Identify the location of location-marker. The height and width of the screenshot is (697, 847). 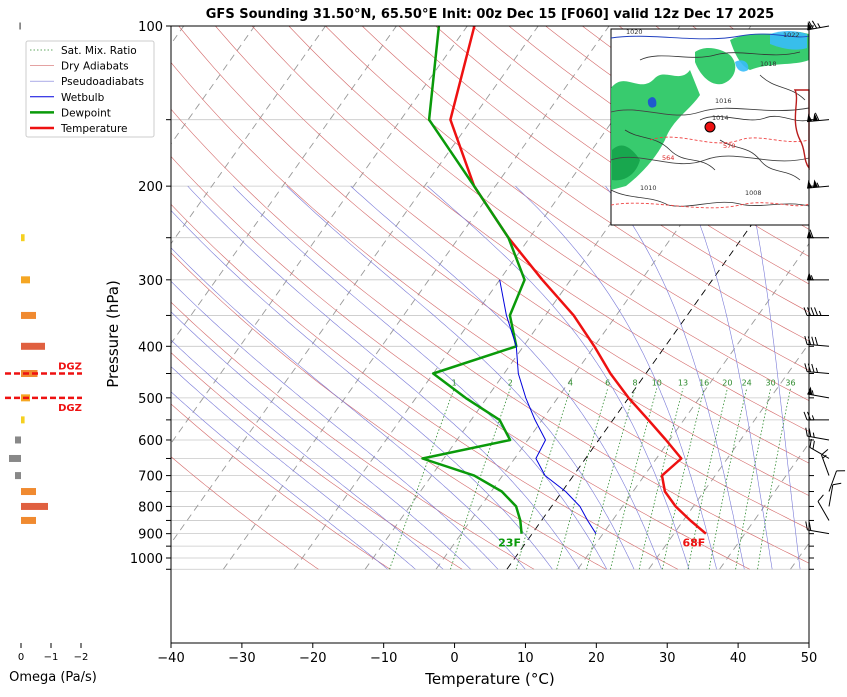
(710, 127).